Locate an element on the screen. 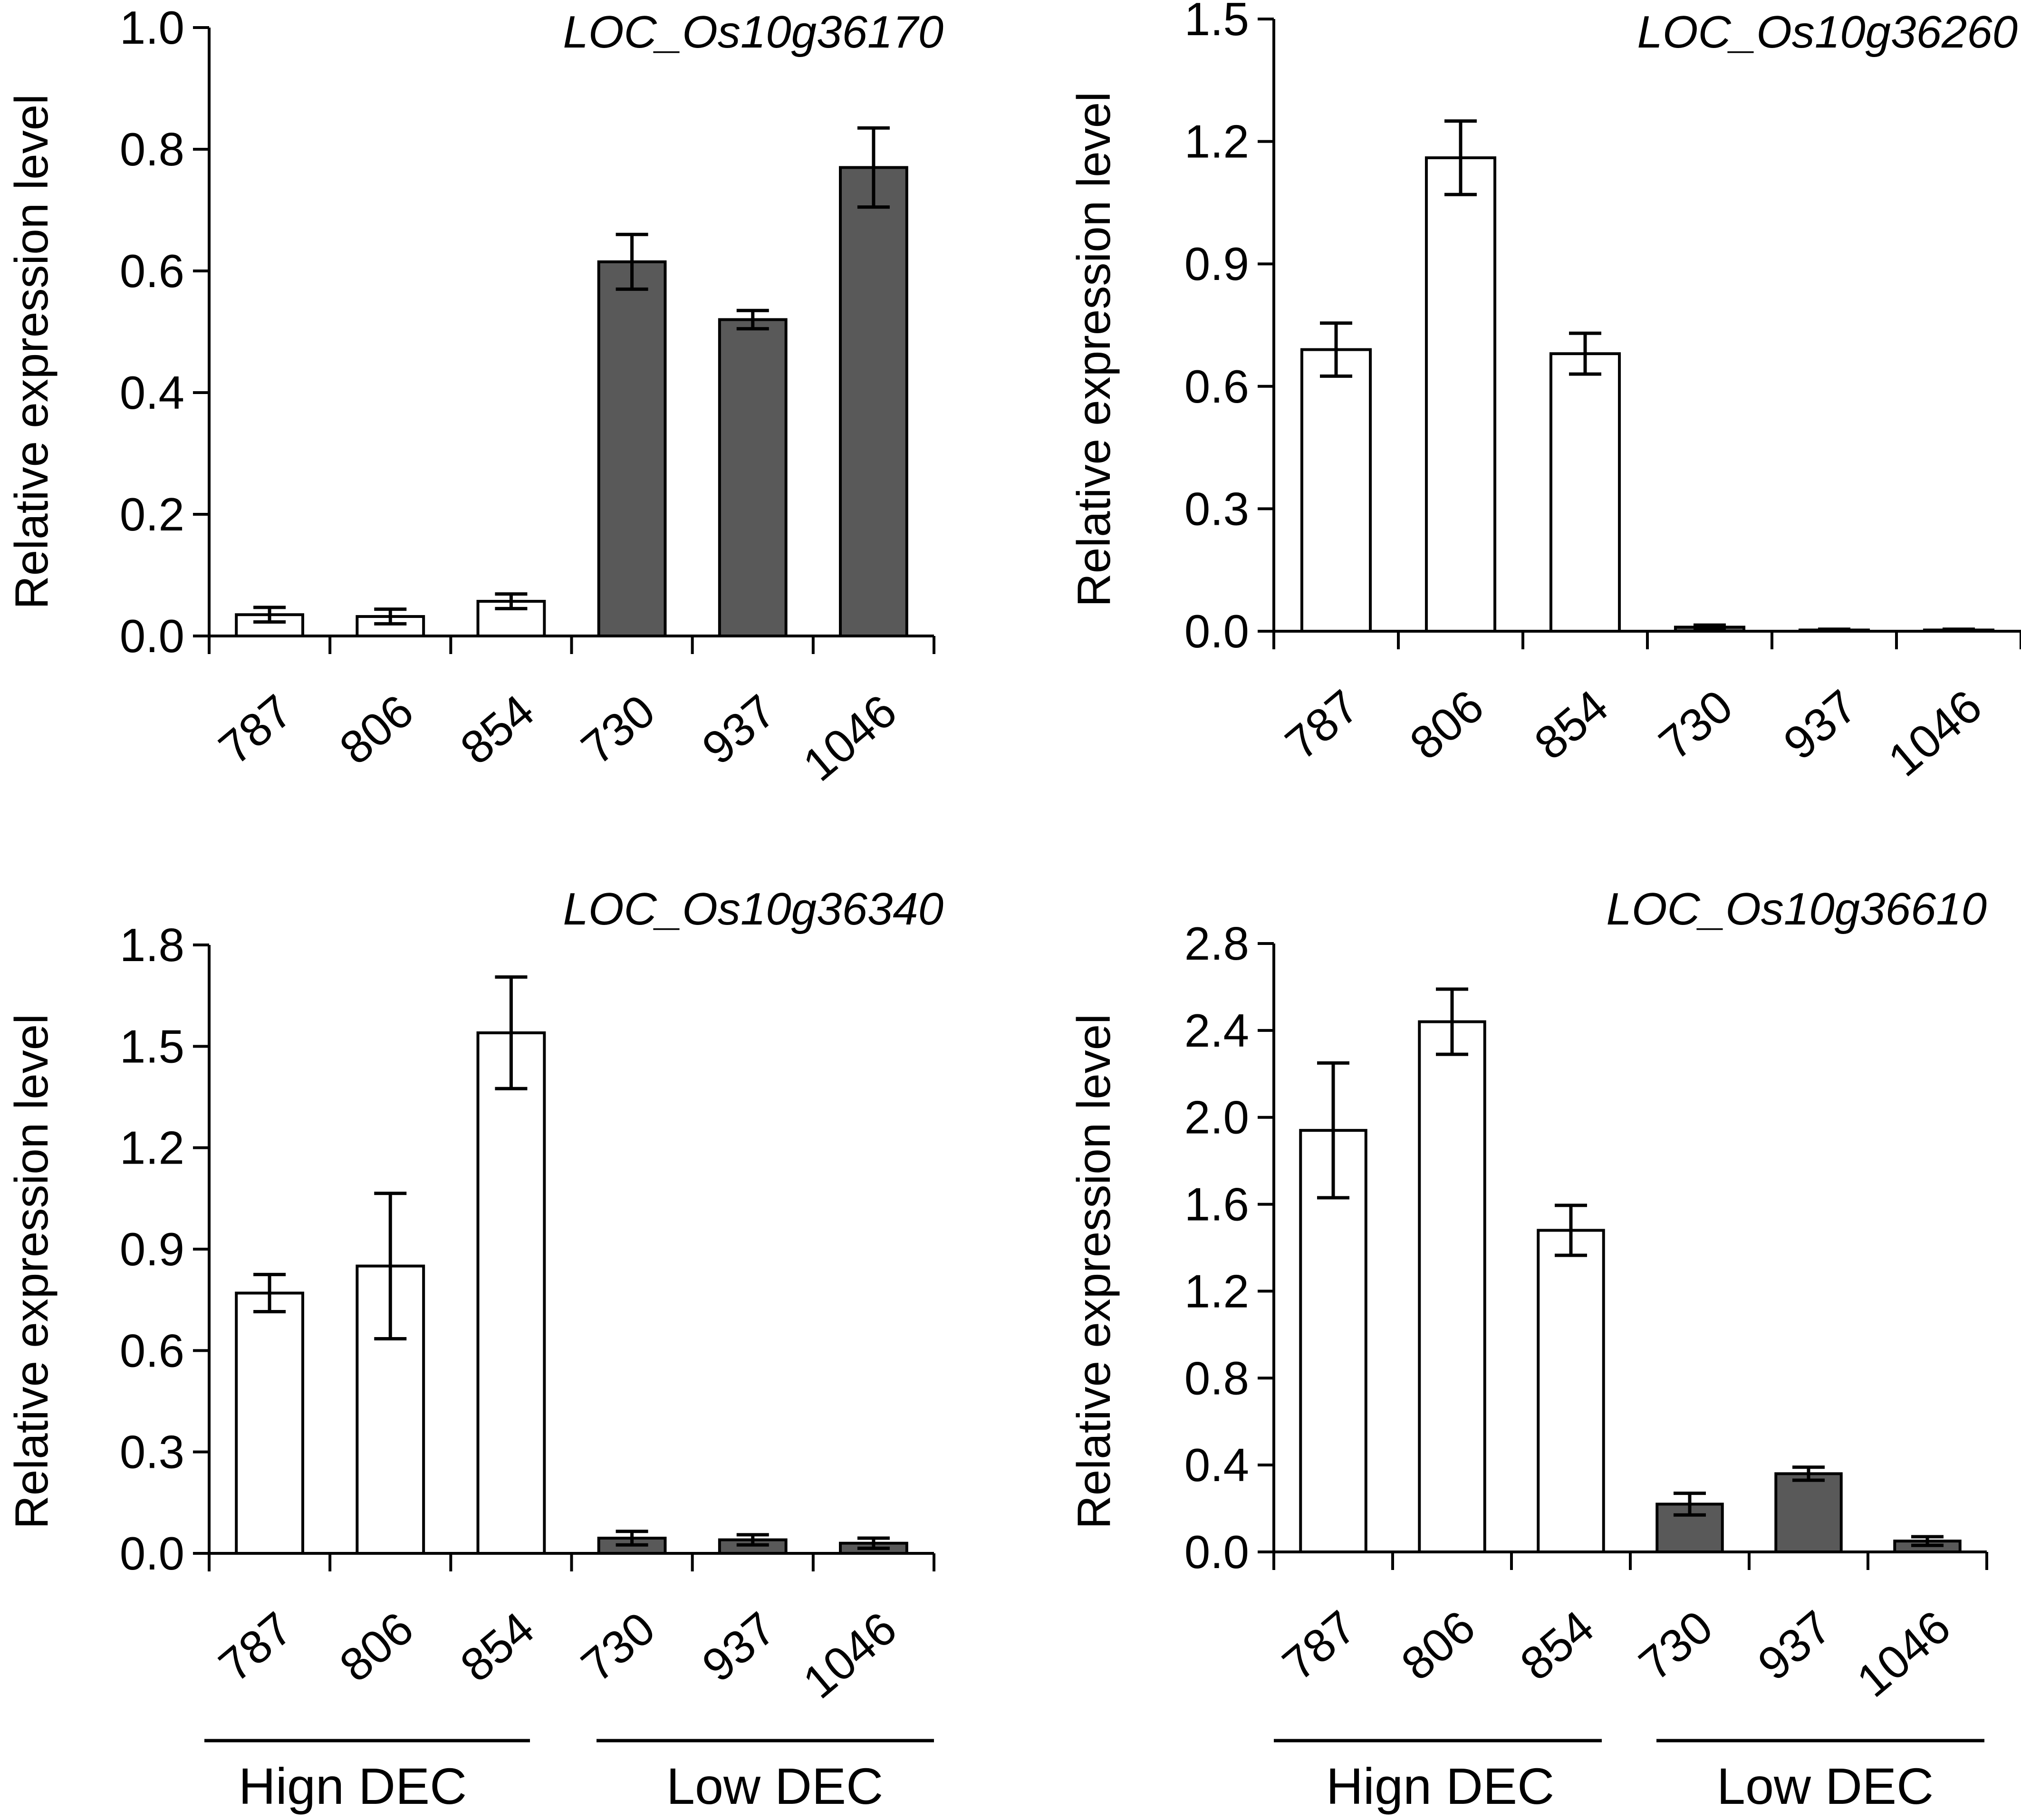 This screenshot has width=2021, height=1820. y-tick-label: 2.8 is located at coordinates (1216, 943).